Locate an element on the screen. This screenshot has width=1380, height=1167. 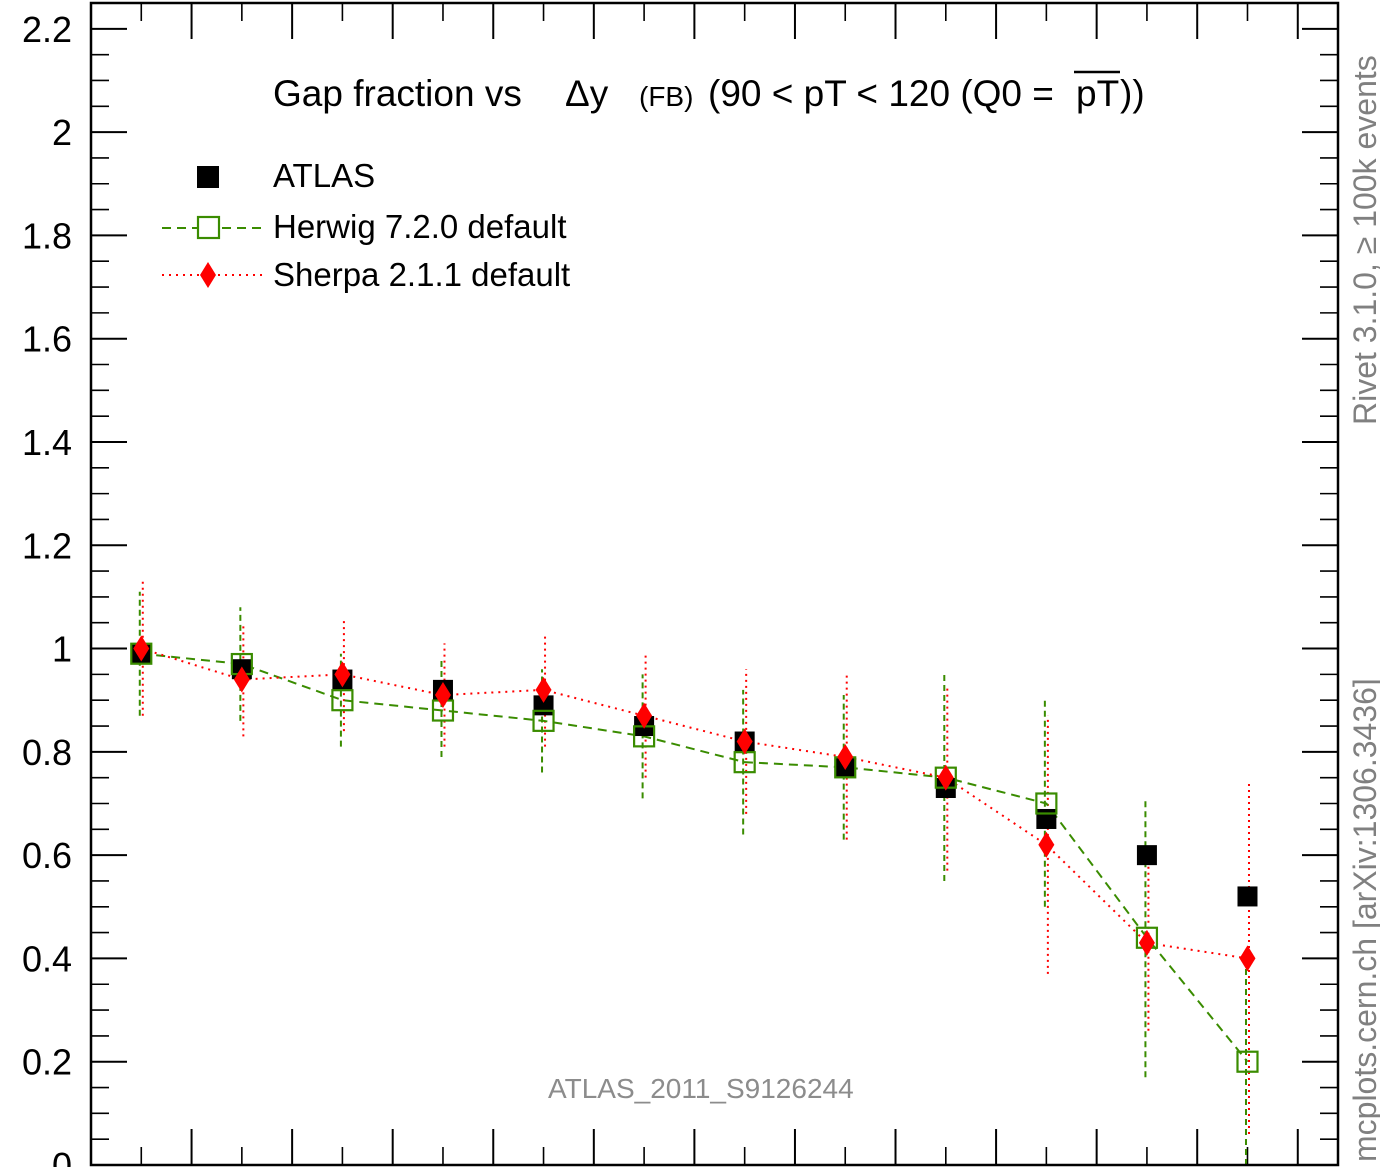
y-tick-label: 0.6 is located at coordinates (47, 855).